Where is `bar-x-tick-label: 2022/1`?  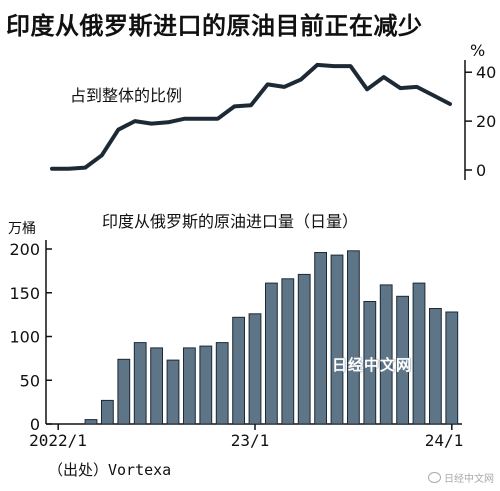
bar-x-tick-label: 2022/1 is located at coordinates (58, 440).